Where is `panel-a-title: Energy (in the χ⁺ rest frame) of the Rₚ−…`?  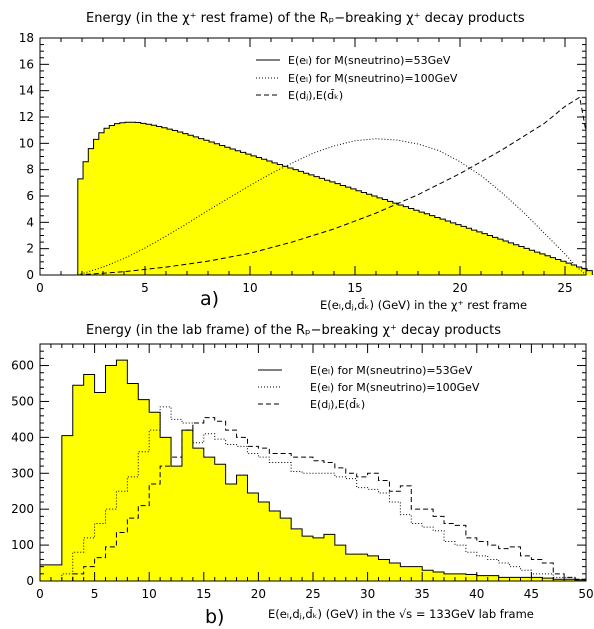 panel-a-title: Energy (in the χ⁺ rest frame) of the Rₚ−… is located at coordinates (305, 18).